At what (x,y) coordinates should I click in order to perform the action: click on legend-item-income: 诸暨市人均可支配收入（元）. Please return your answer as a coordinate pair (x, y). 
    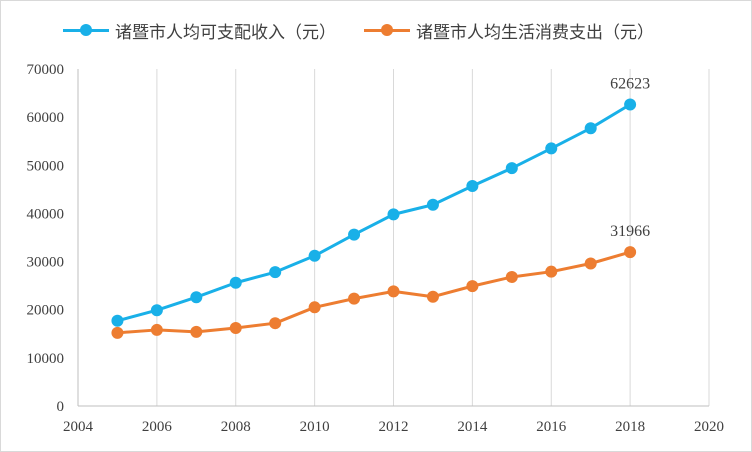
    Looking at the image, I should click on (199, 30).